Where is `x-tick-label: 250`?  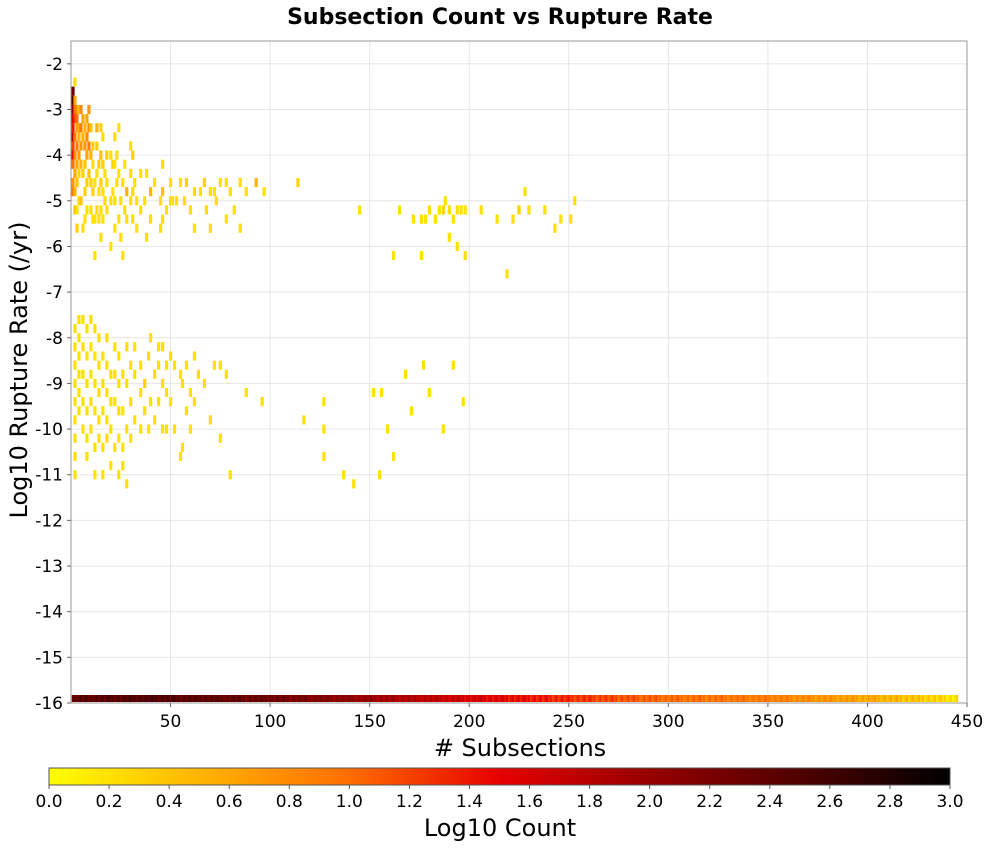 x-tick-label: 250 is located at coordinates (569, 722).